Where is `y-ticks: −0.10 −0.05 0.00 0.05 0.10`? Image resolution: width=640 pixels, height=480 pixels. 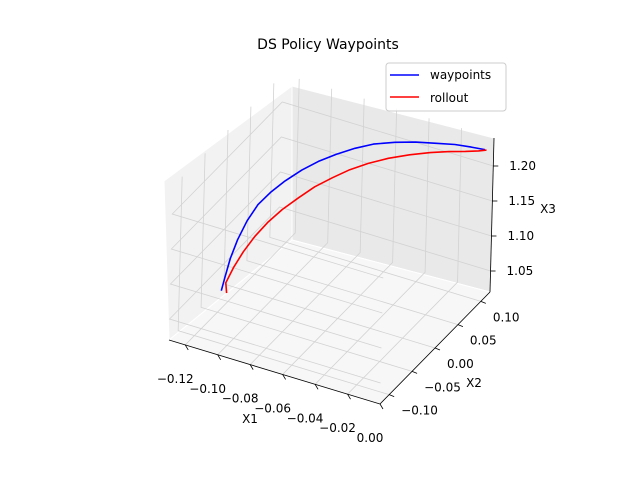
y-ticks: −0.10 −0.05 0.00 0.05 0.10 is located at coordinates (454, 359).